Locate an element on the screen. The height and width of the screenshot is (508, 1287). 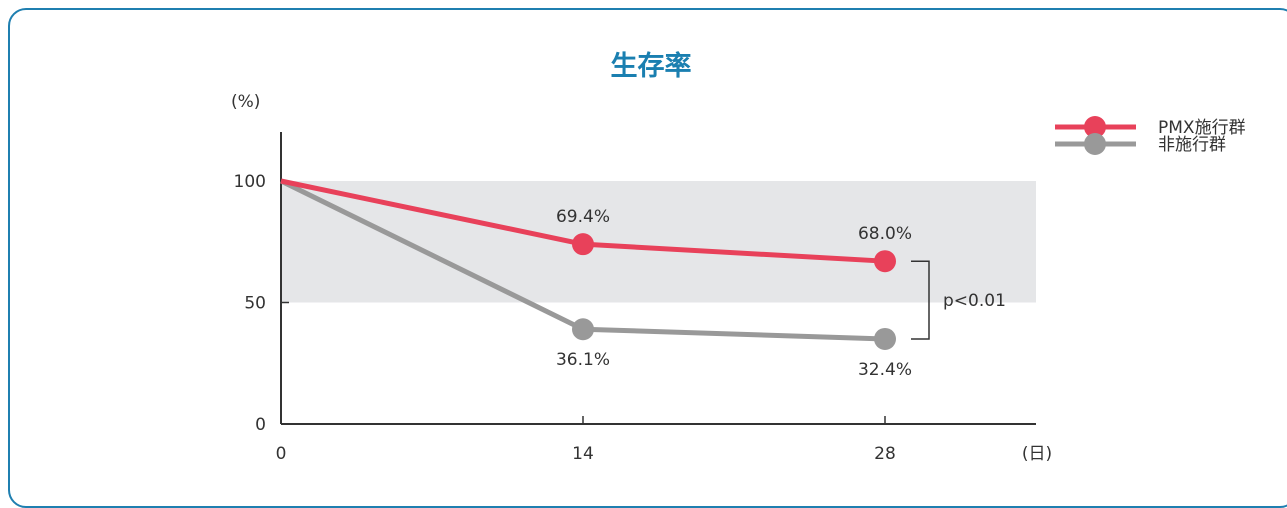
data-label: 69.4% is located at coordinates (583, 217).